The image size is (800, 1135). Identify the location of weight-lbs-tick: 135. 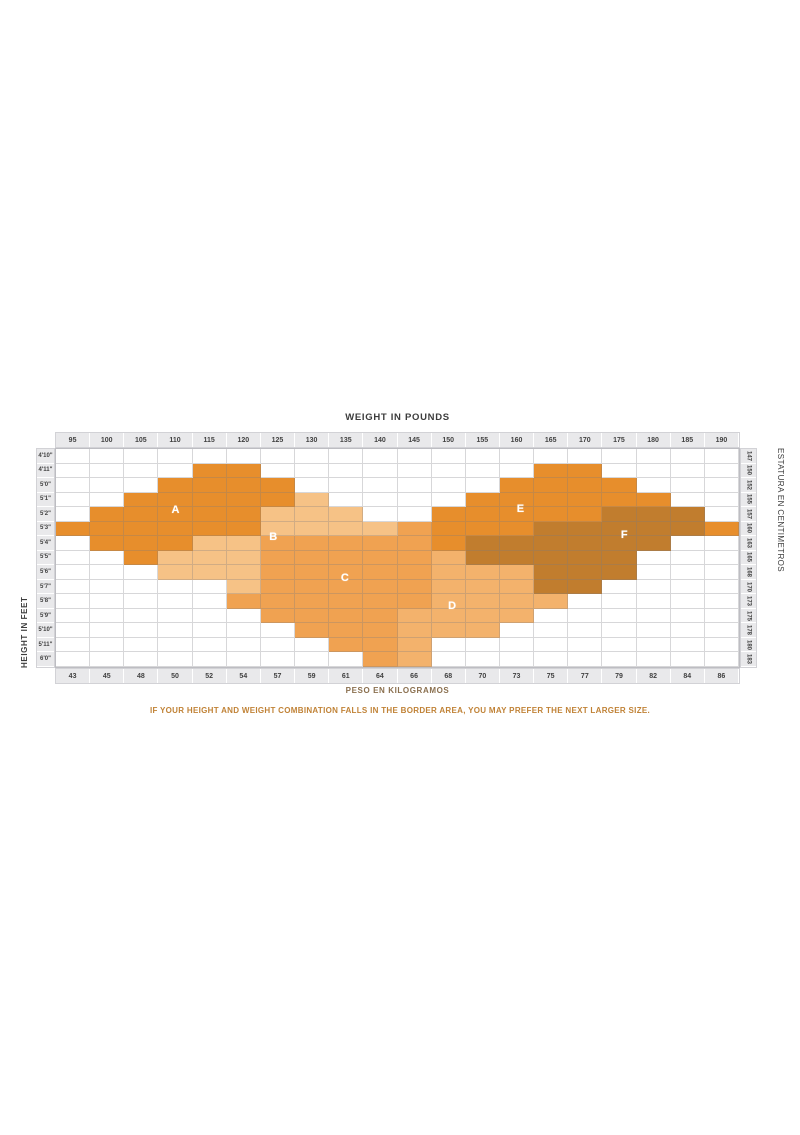
(346, 440).